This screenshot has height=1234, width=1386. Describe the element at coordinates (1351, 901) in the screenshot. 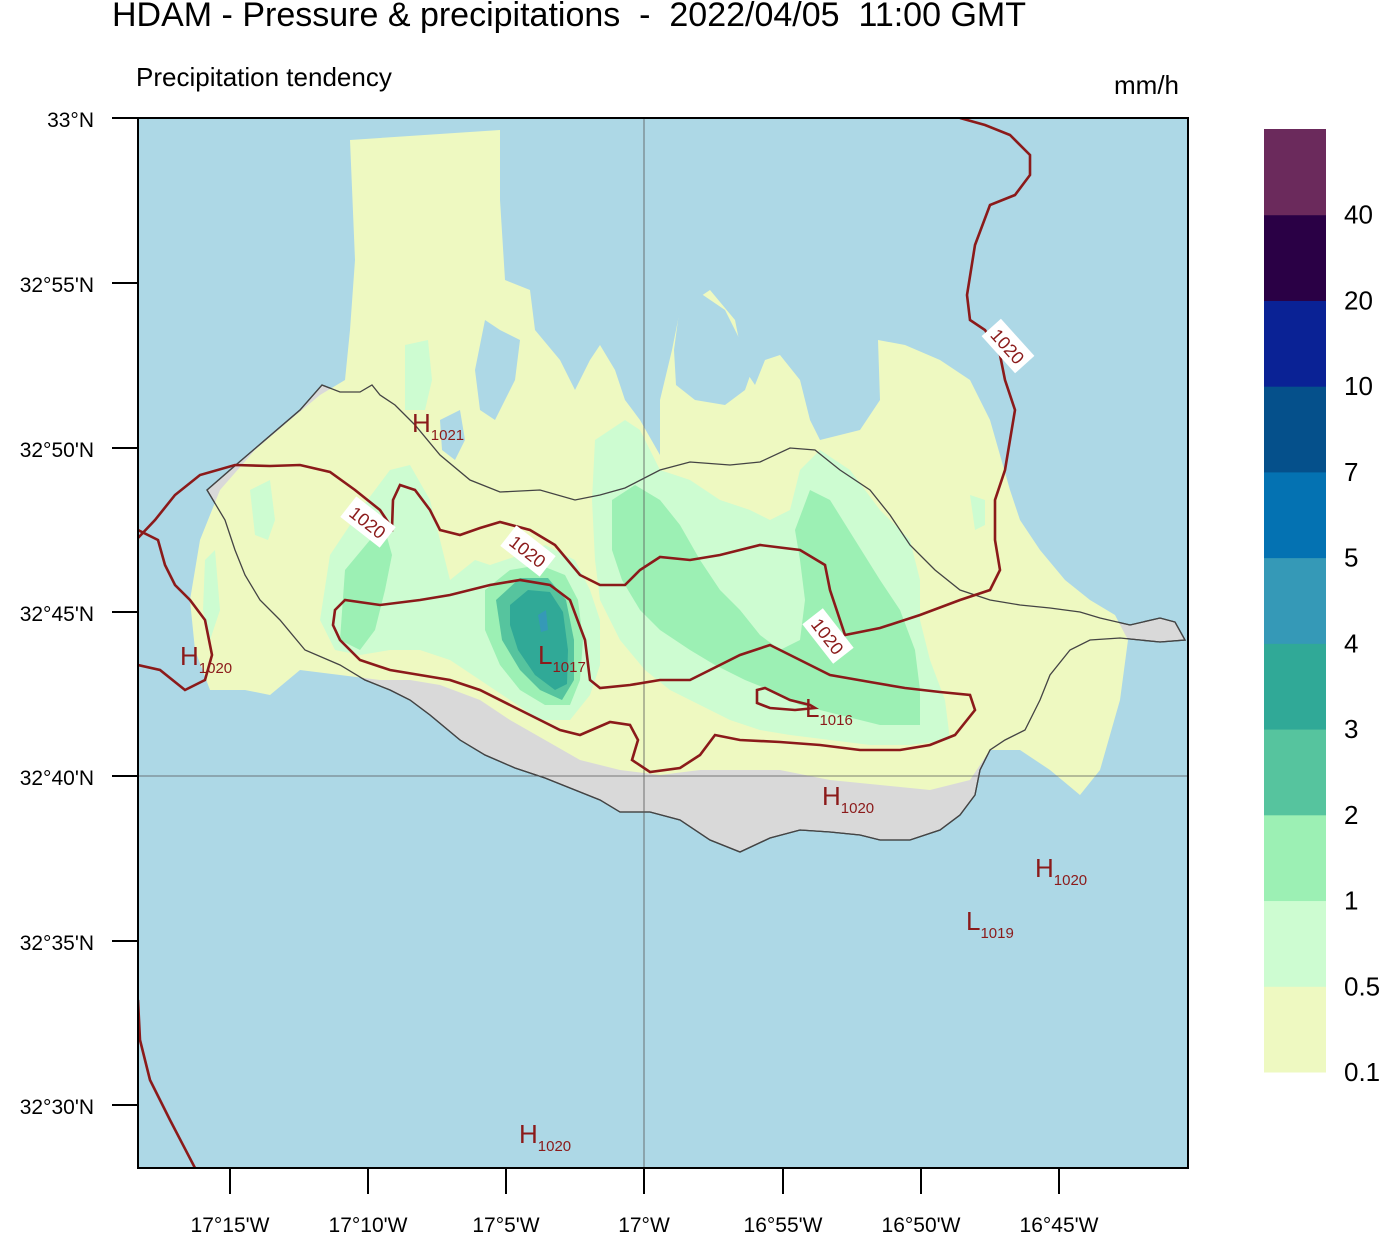

I see `colorbar-label: 1` at that location.